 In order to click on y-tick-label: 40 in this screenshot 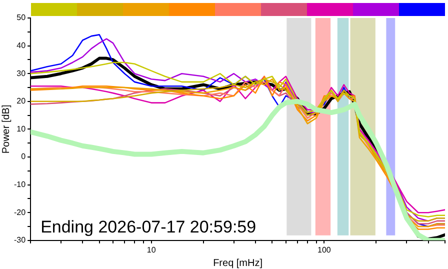, I will do `click(21, 45)`.